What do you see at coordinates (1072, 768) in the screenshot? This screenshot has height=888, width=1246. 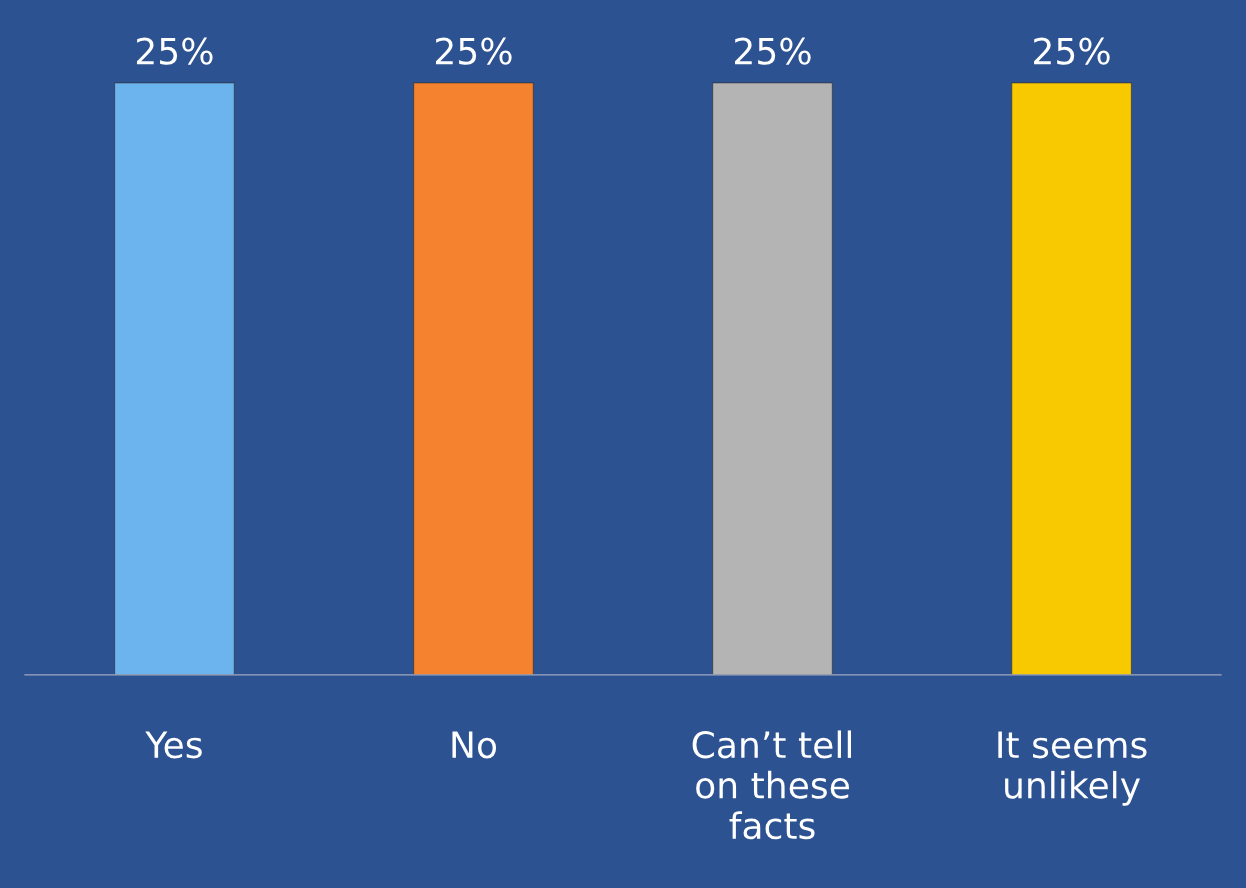 I see `x-tick-label: It seems unlikely` at bounding box center [1072, 768].